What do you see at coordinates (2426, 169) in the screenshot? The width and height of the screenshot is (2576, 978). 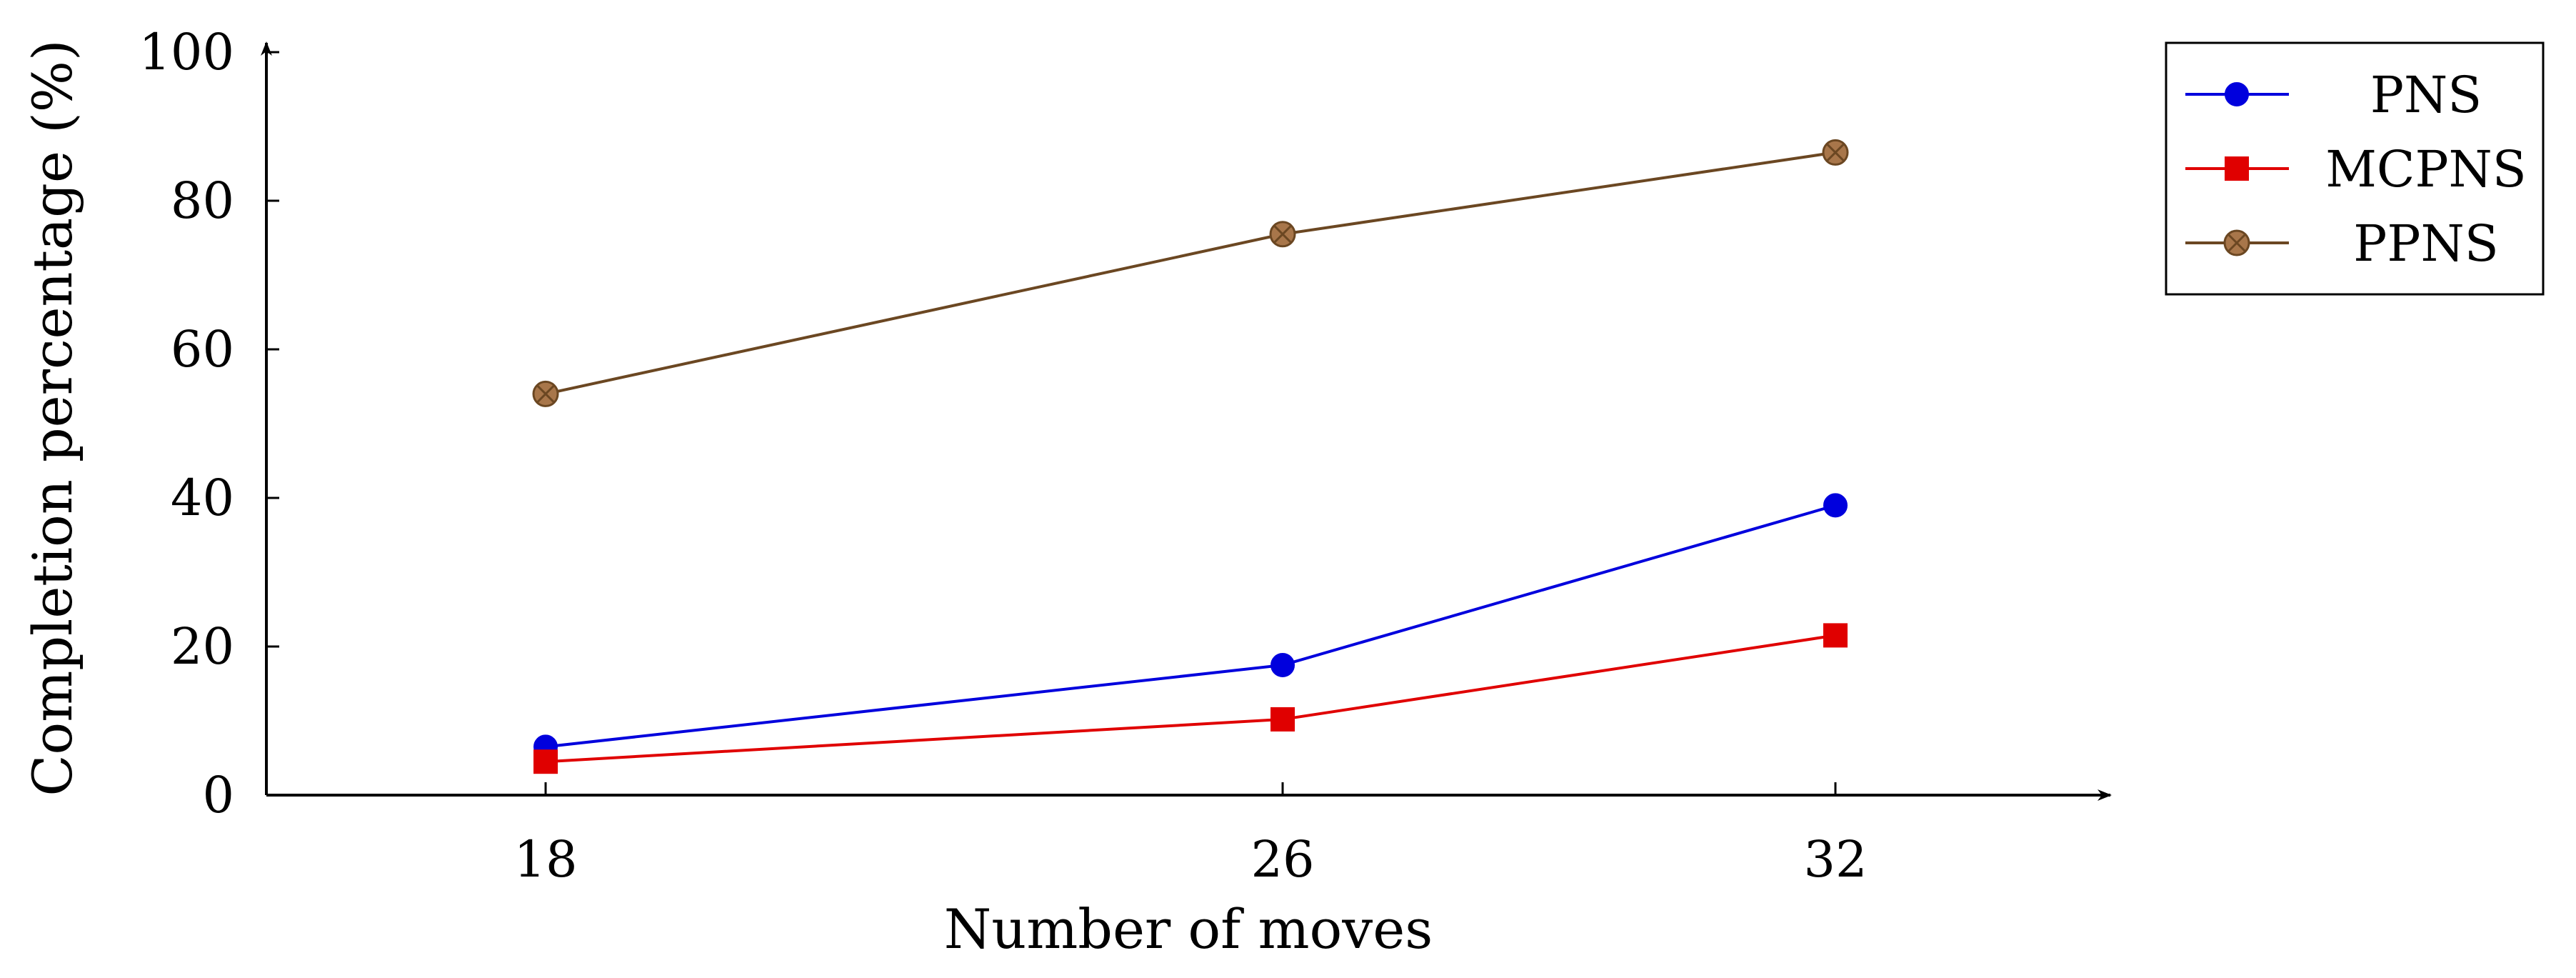 I see `legend-label: MCPNS` at bounding box center [2426, 169].